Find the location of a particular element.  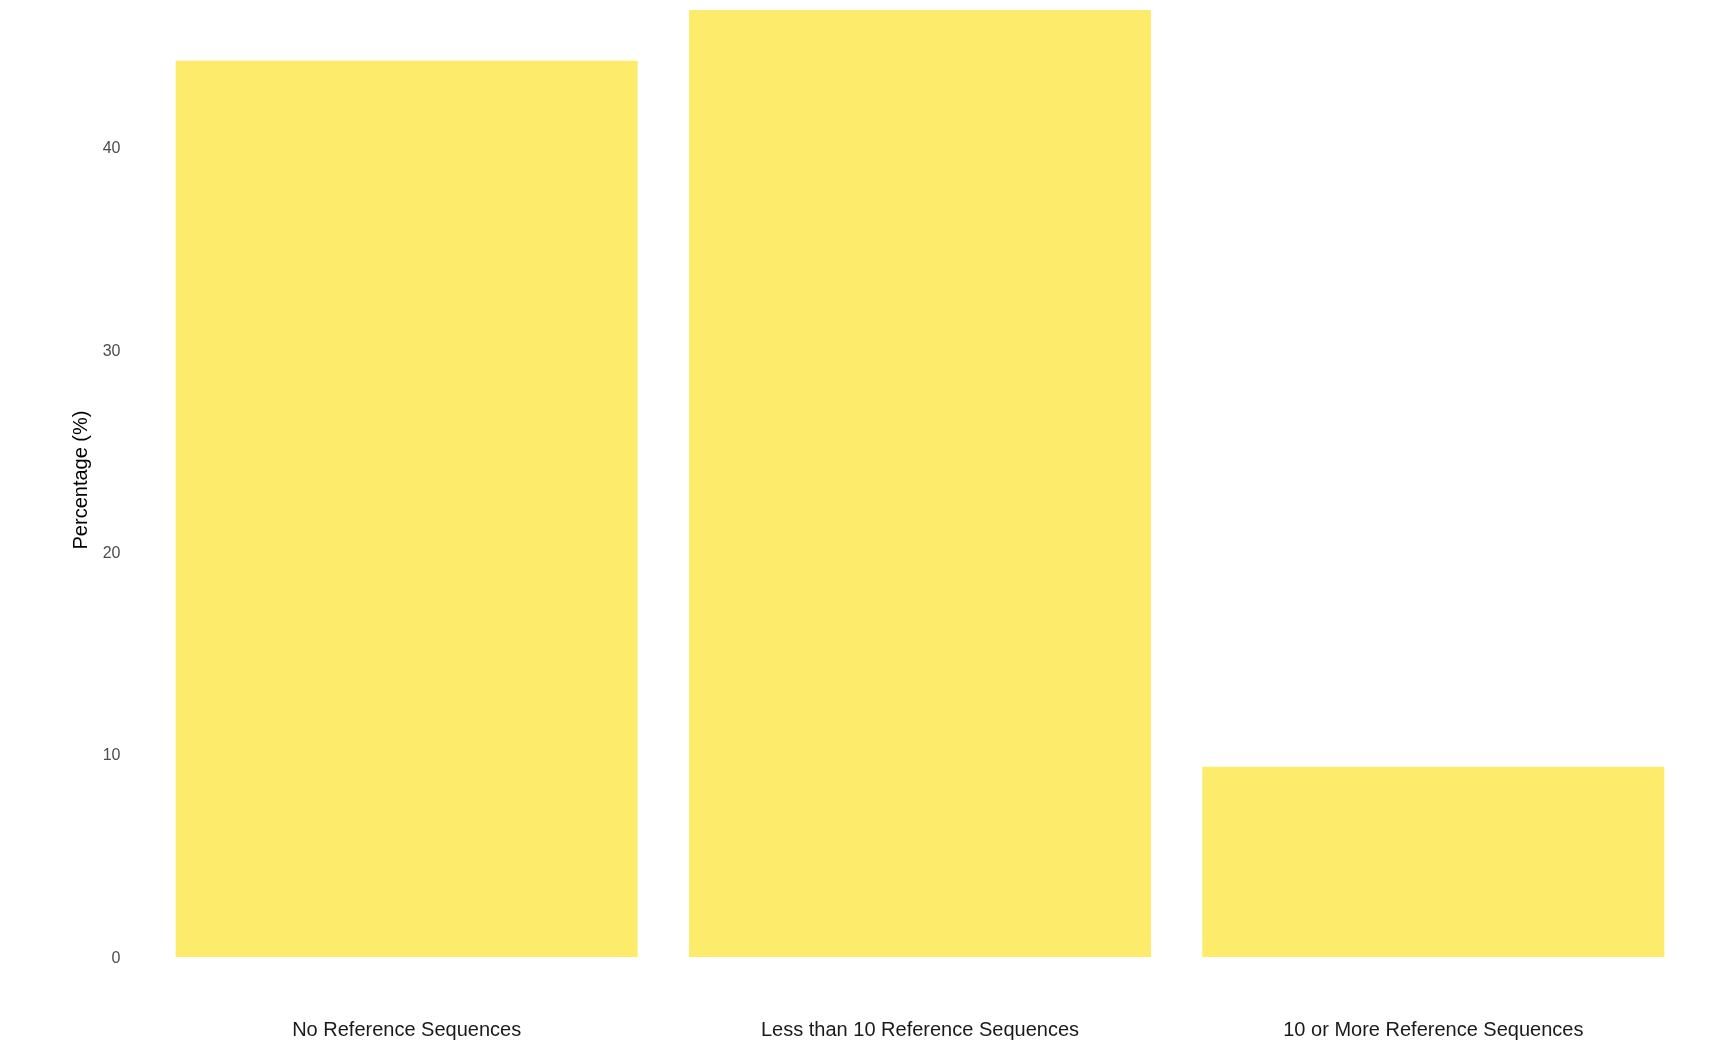

y-tick-label: 40 is located at coordinates (111, 148).